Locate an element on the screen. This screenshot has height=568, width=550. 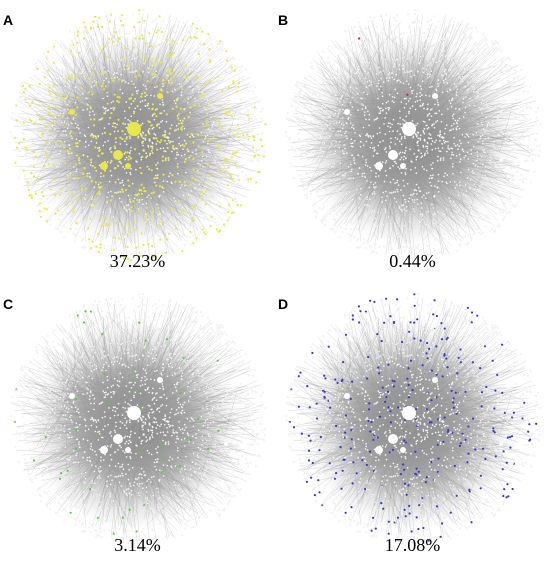
percent-label-d: 17.08% is located at coordinates (412, 545).